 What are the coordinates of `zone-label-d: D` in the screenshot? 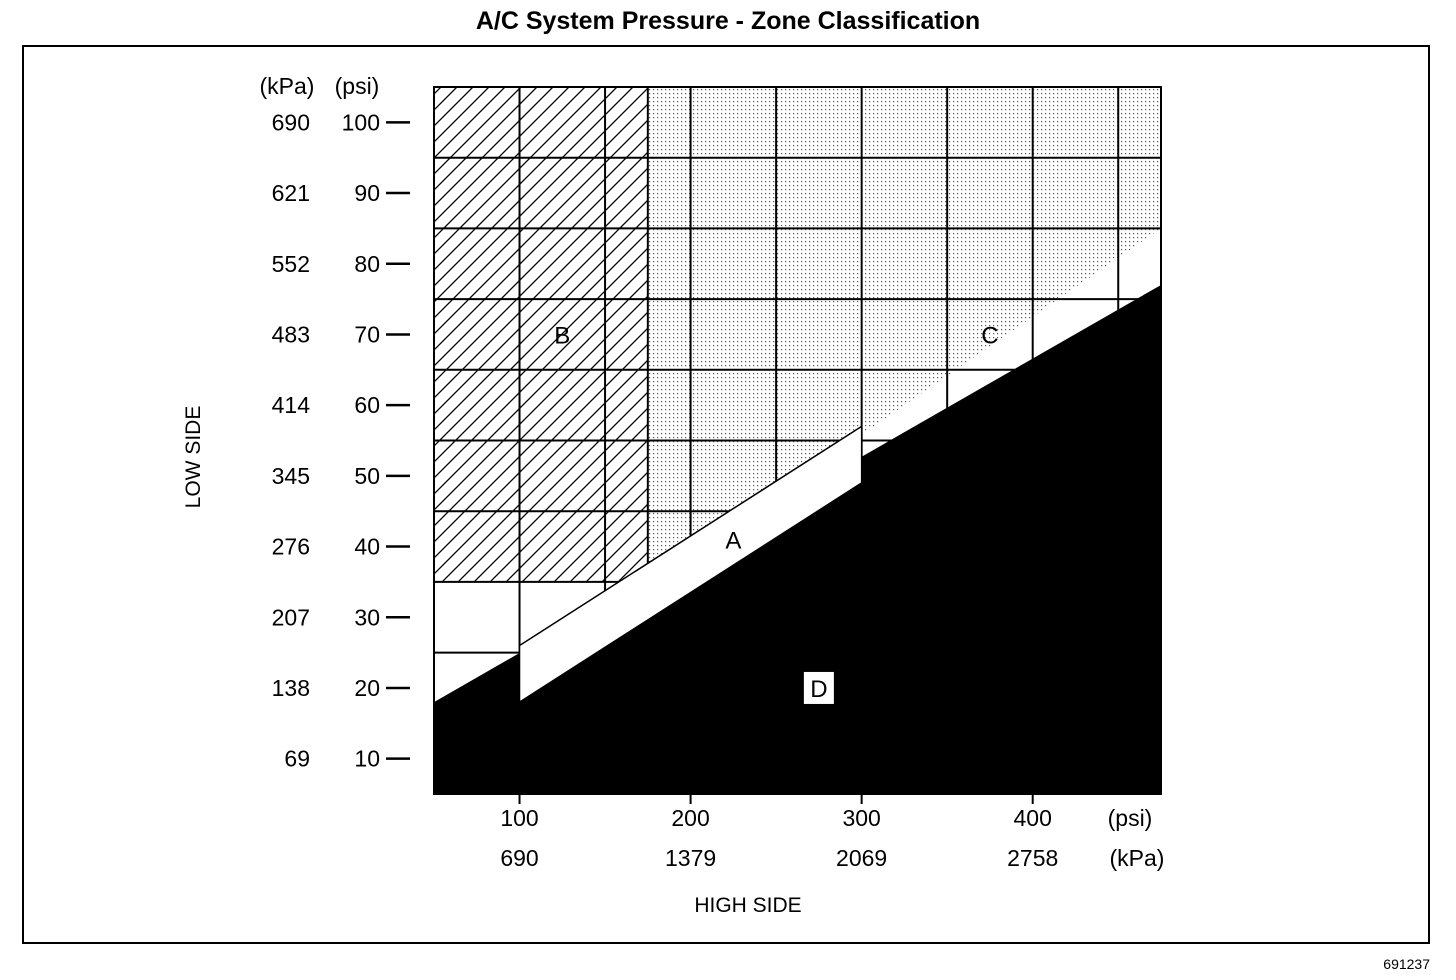 It's located at (818, 689).